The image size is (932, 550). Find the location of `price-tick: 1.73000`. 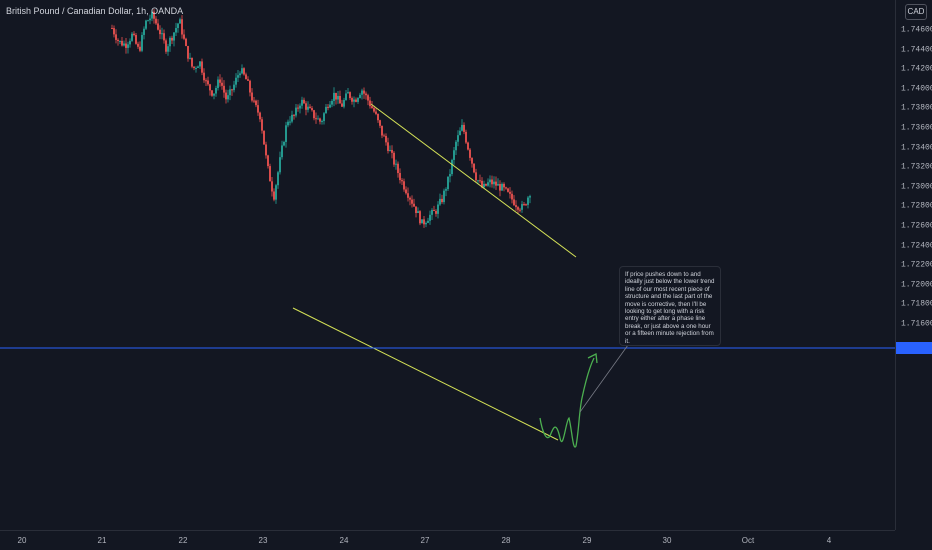

price-tick: 1.73000 is located at coordinates (916, 187).